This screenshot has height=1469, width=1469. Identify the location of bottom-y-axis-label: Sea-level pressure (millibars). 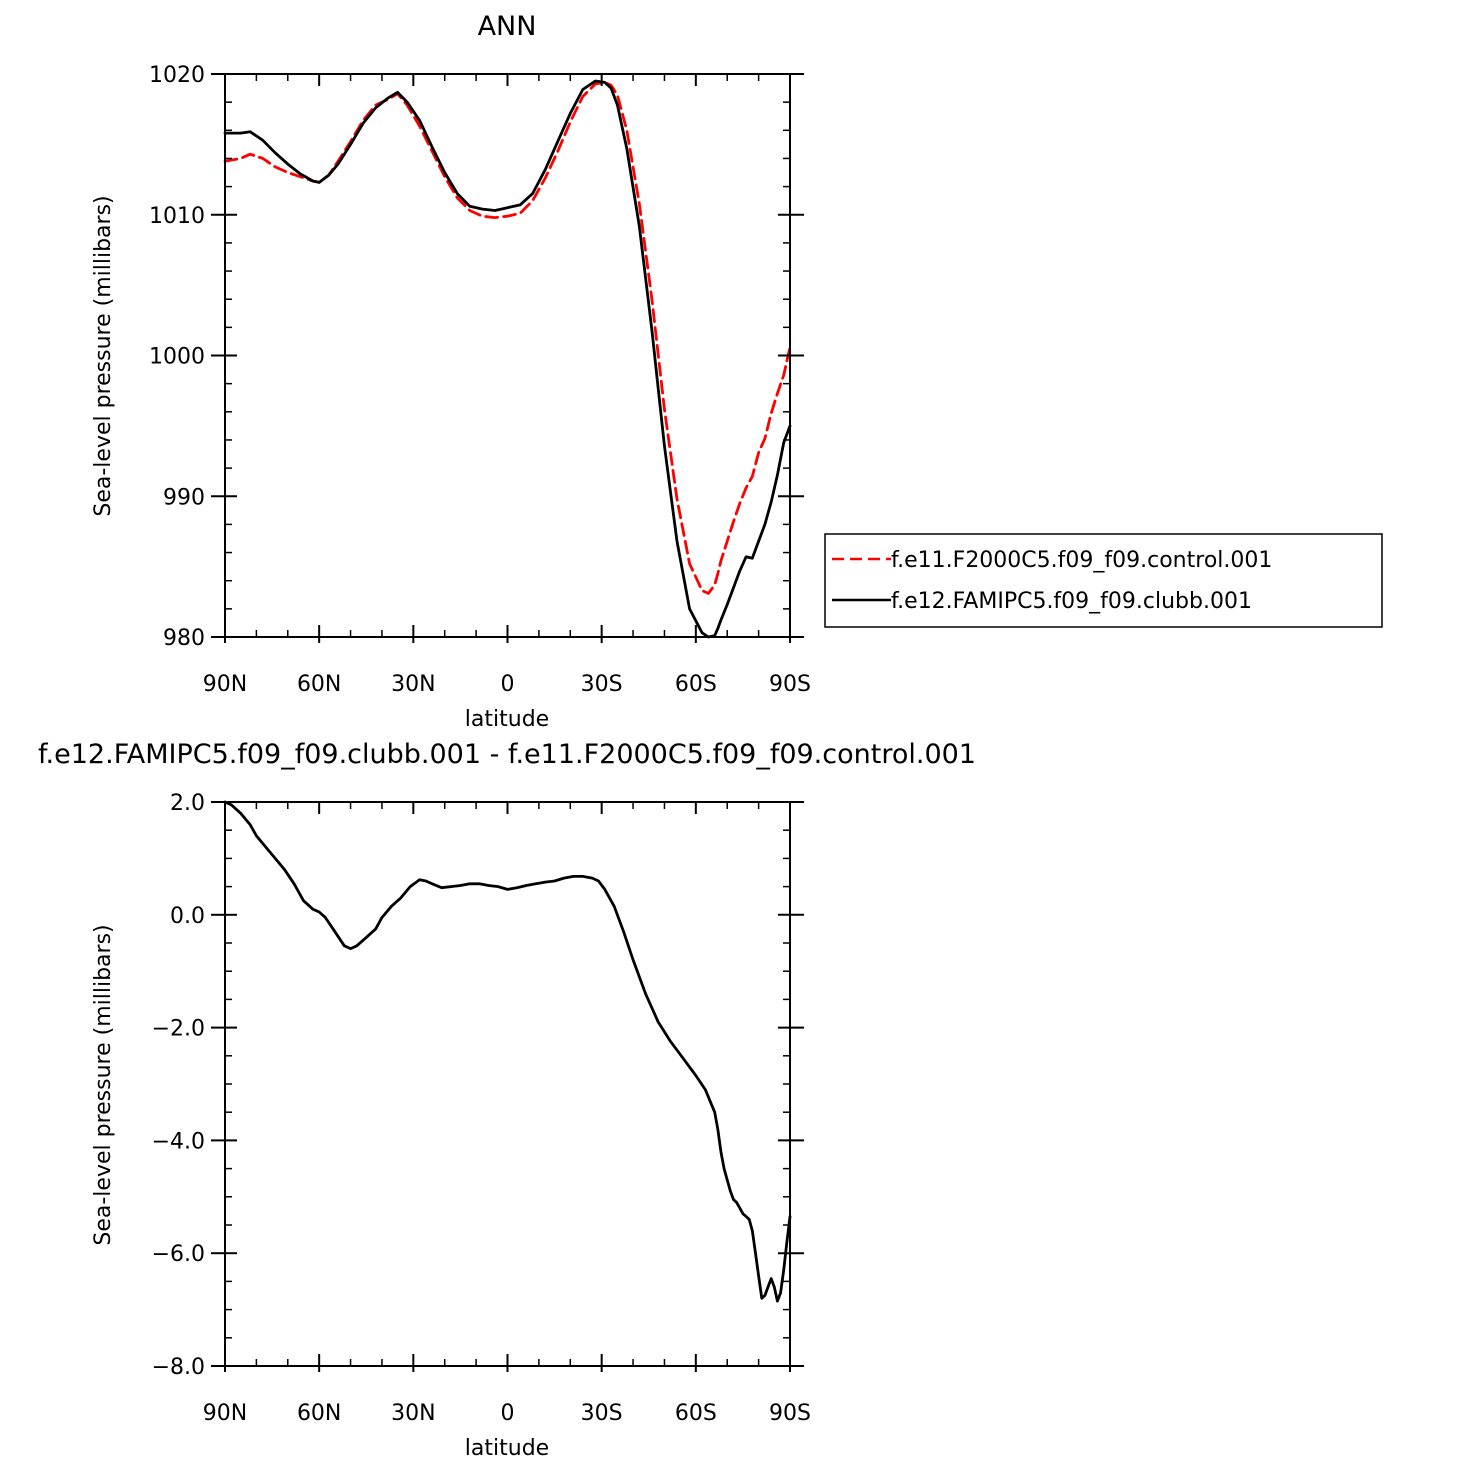
(103, 1084).